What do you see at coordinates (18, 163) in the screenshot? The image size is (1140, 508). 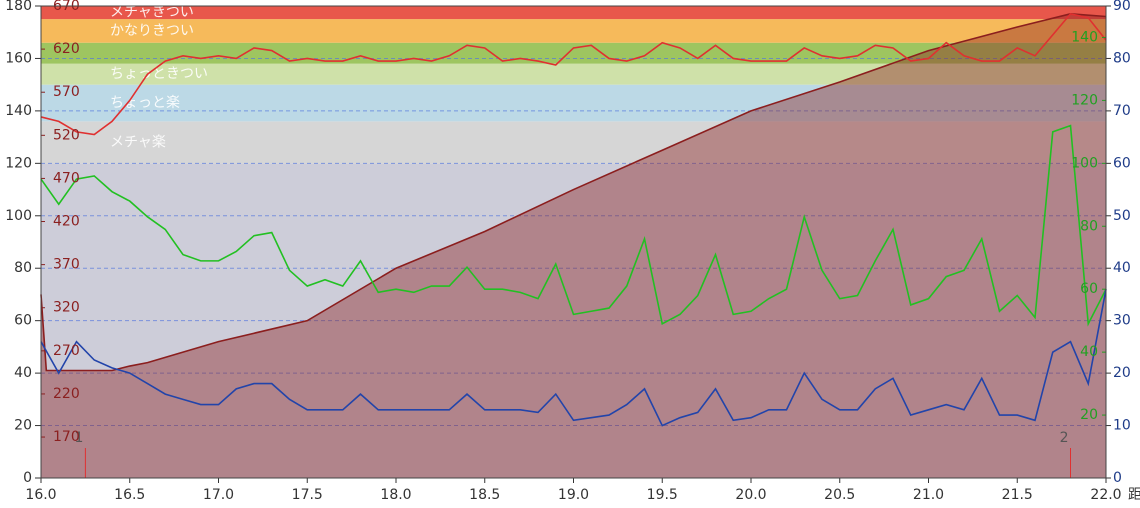 I see `y-tick-label: 120` at bounding box center [18, 163].